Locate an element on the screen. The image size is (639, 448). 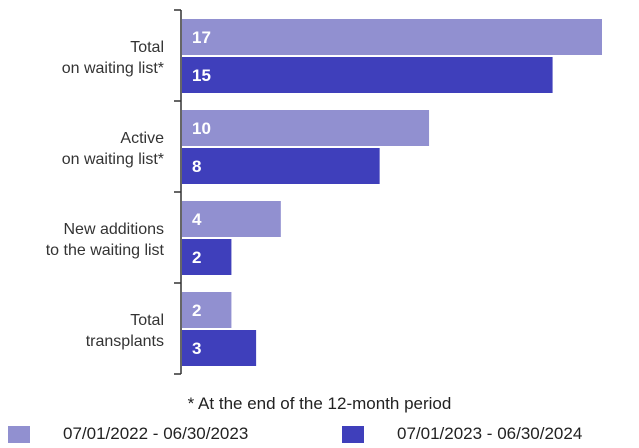
data-label: 8 is located at coordinates (196, 166).